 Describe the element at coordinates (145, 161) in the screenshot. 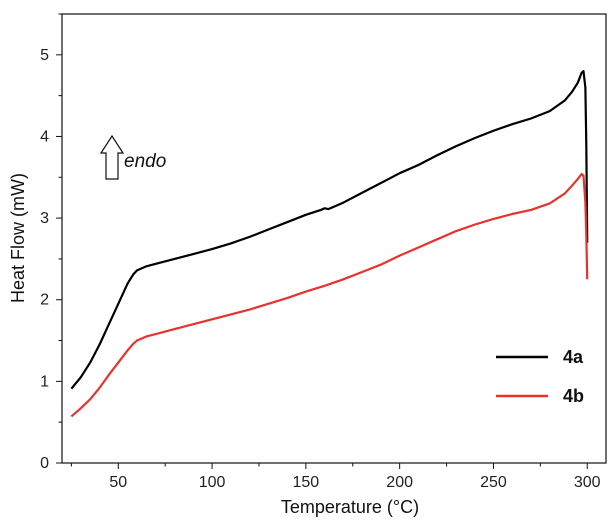

I see `endo-label: endo` at that location.